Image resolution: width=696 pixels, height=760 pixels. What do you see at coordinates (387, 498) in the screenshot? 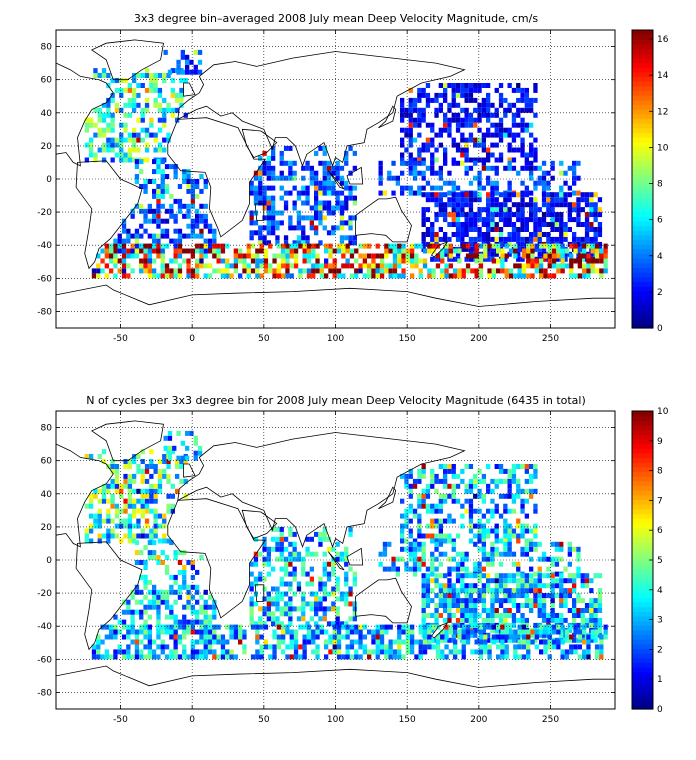
I see `coastline` at bounding box center [387, 498].